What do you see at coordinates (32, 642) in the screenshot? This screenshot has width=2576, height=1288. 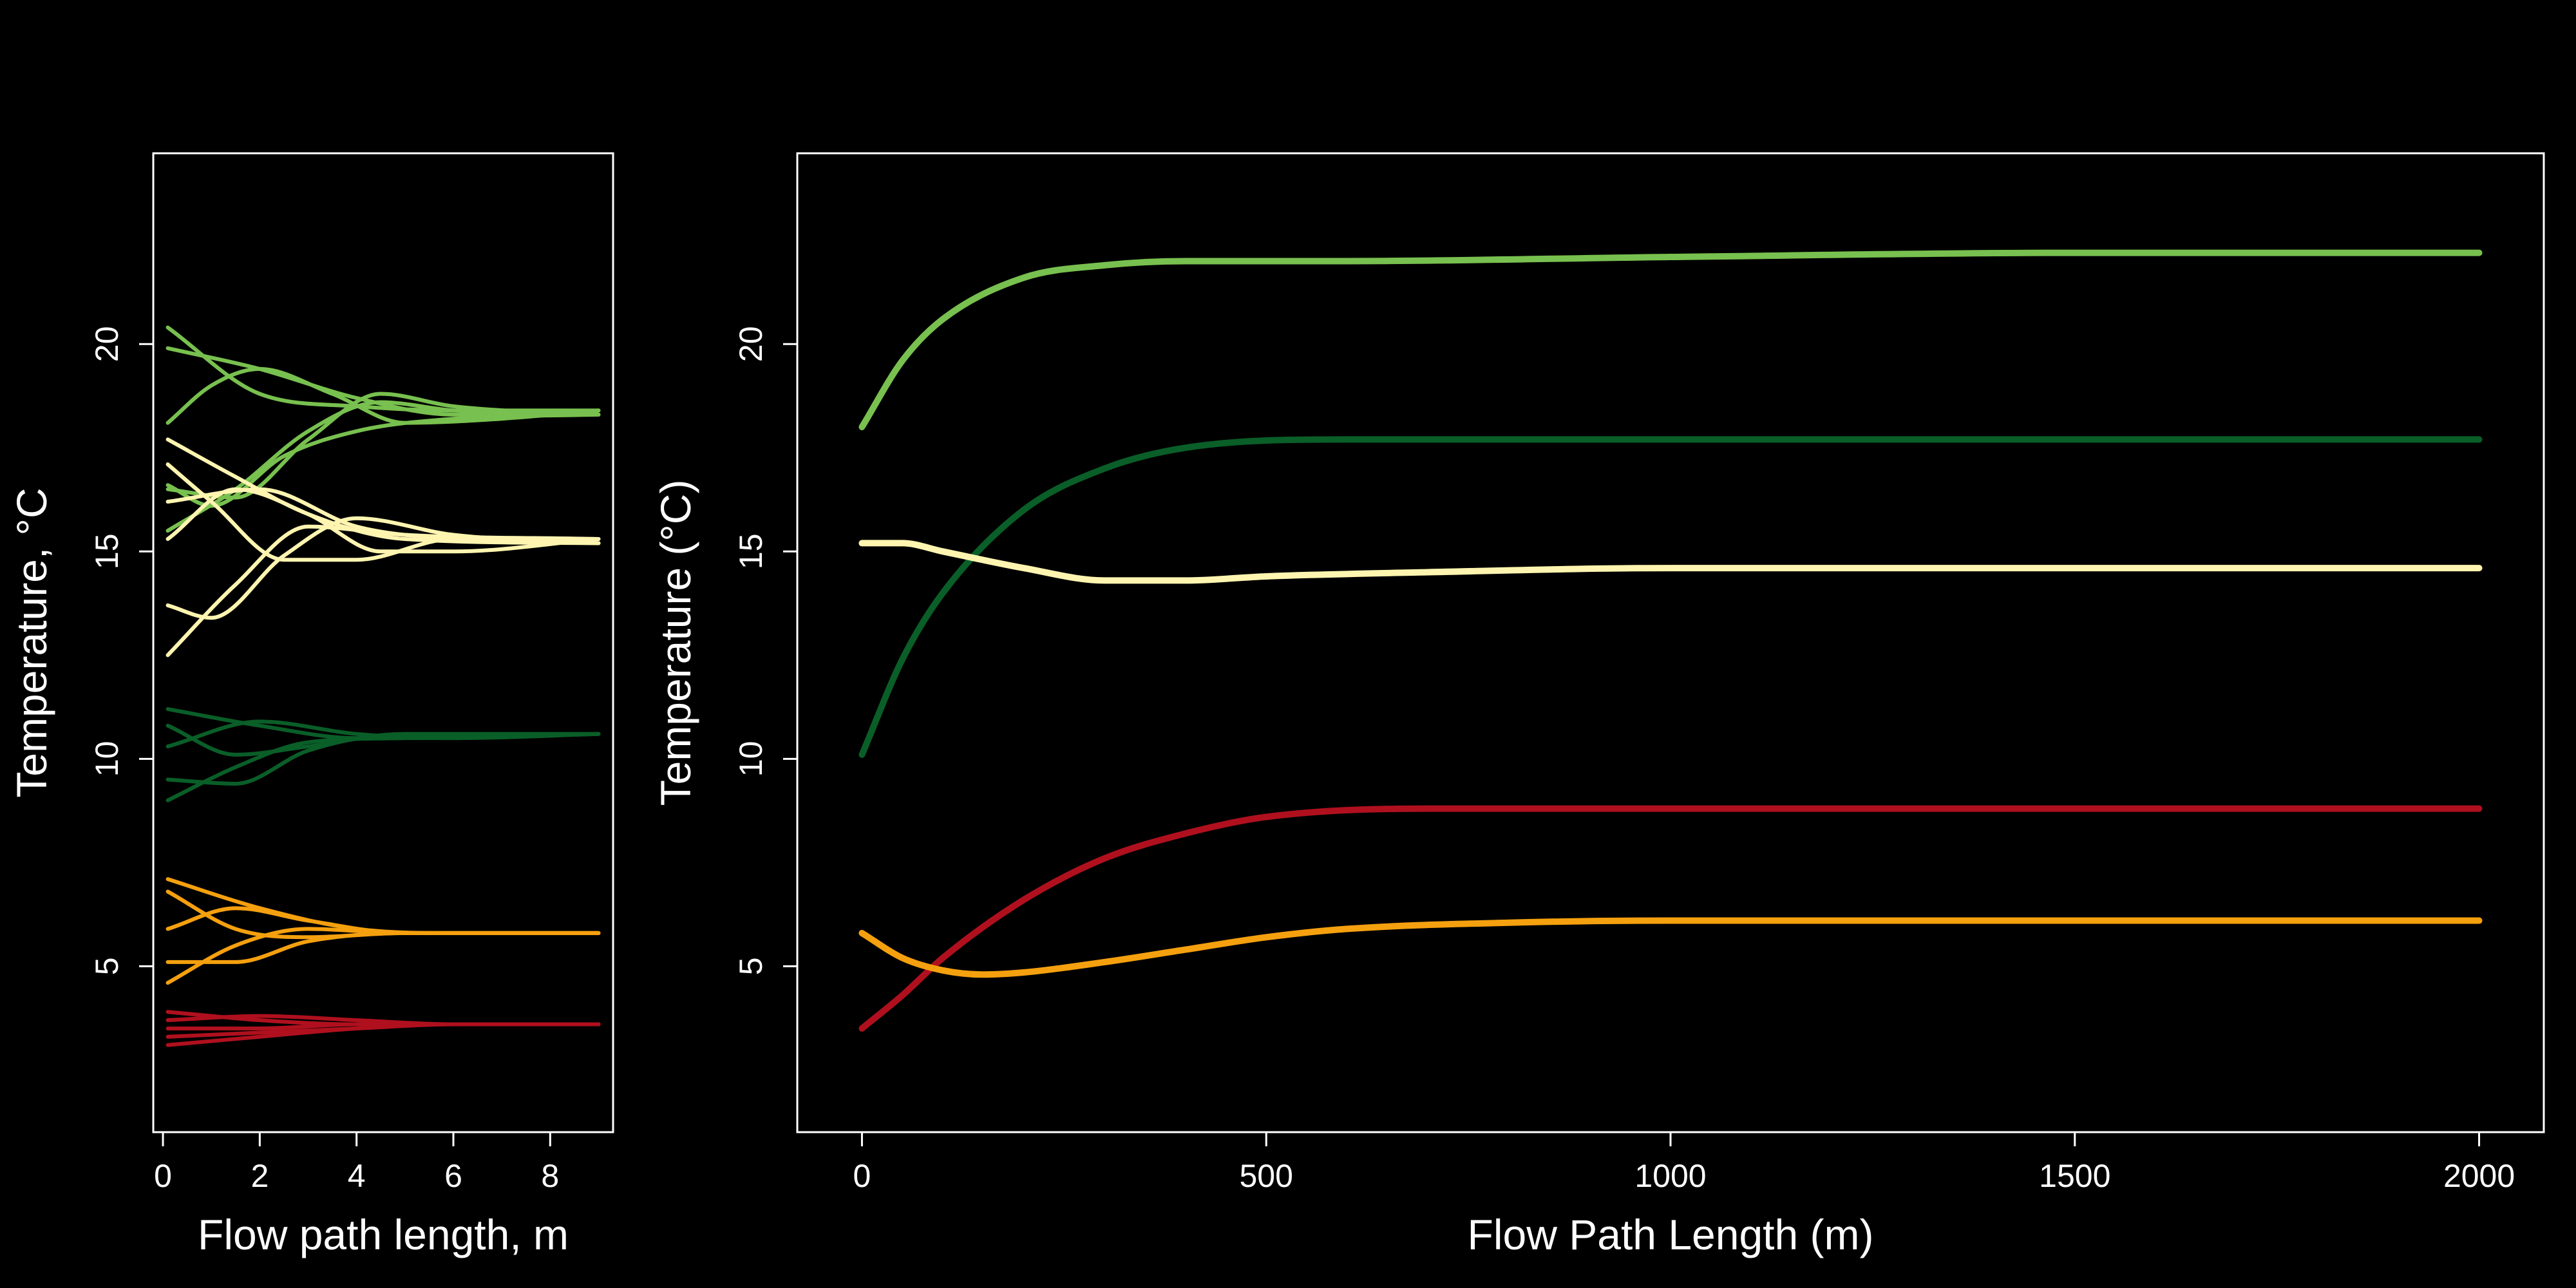 I see `y-axis-label: Temperature, °C` at bounding box center [32, 642].